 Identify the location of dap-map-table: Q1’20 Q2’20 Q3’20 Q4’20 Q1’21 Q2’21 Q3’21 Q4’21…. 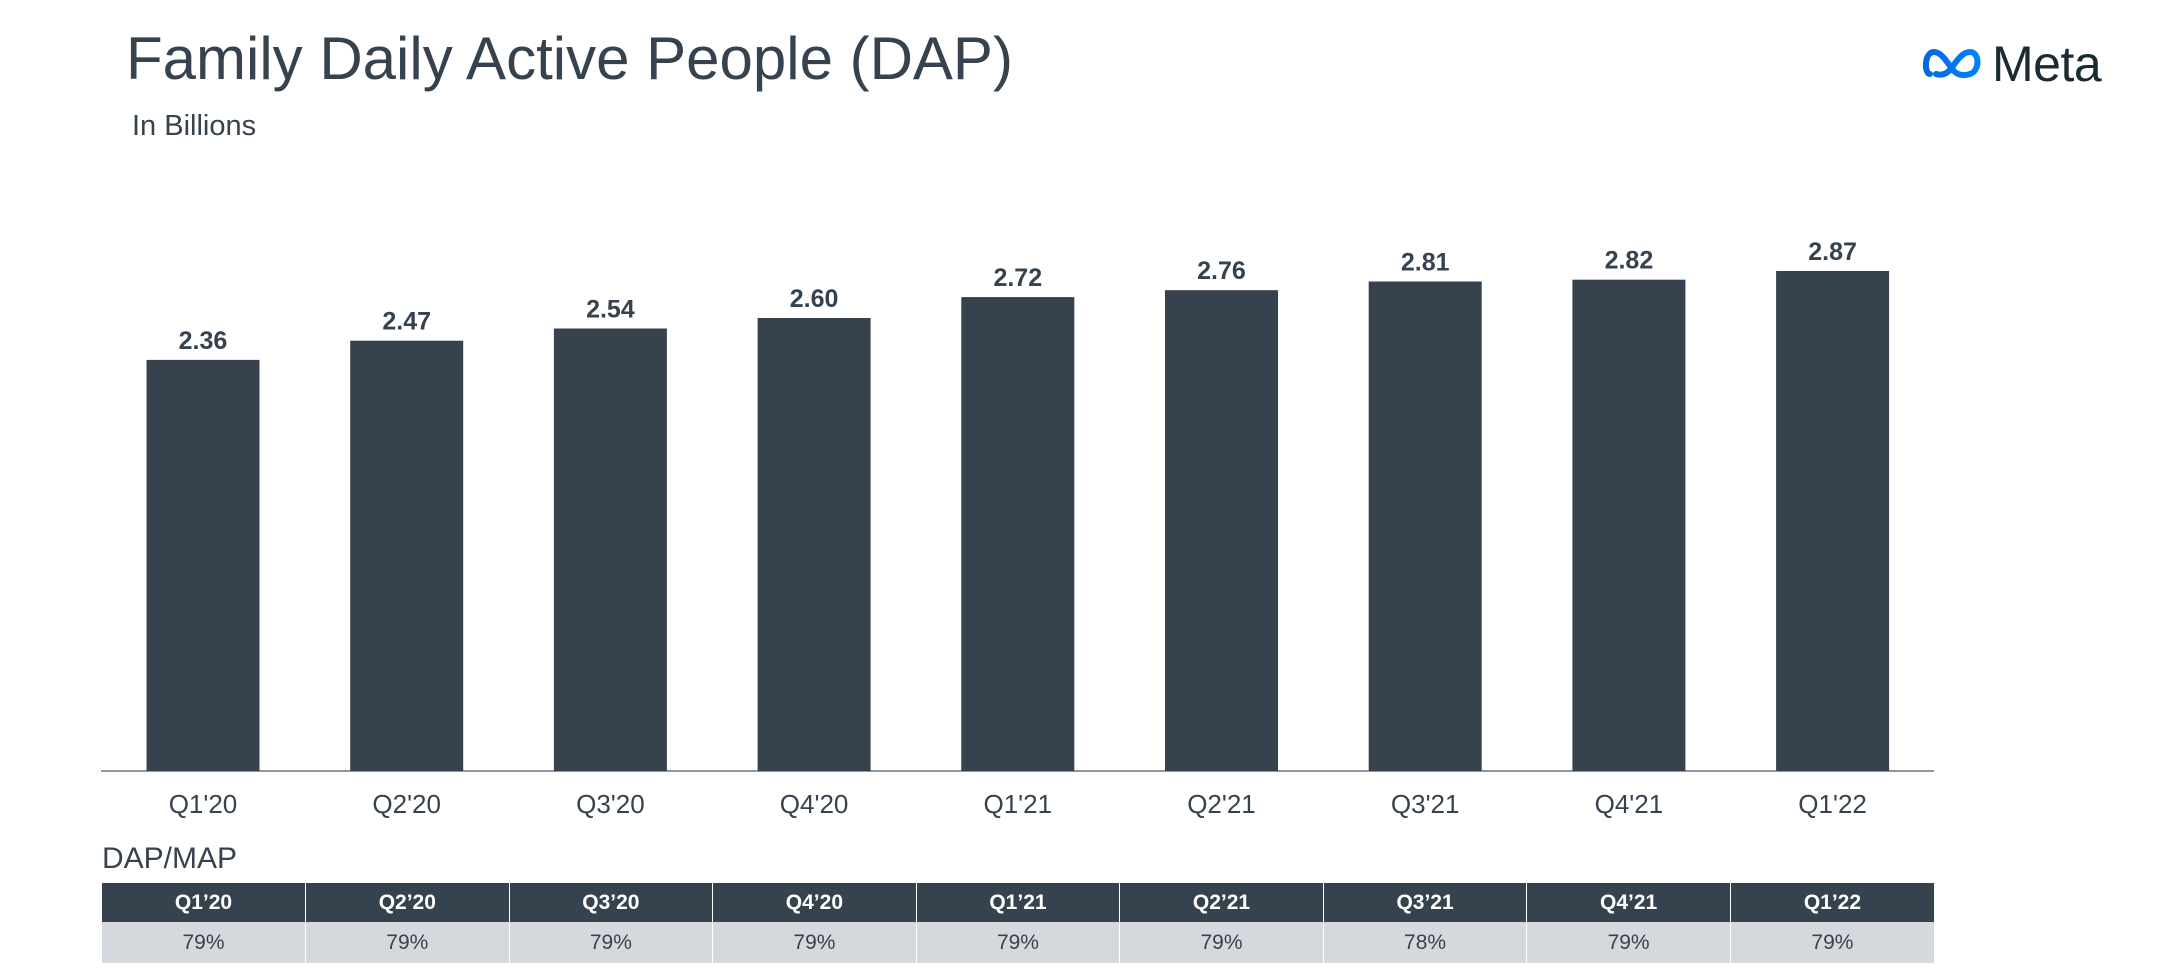
(1018, 923).